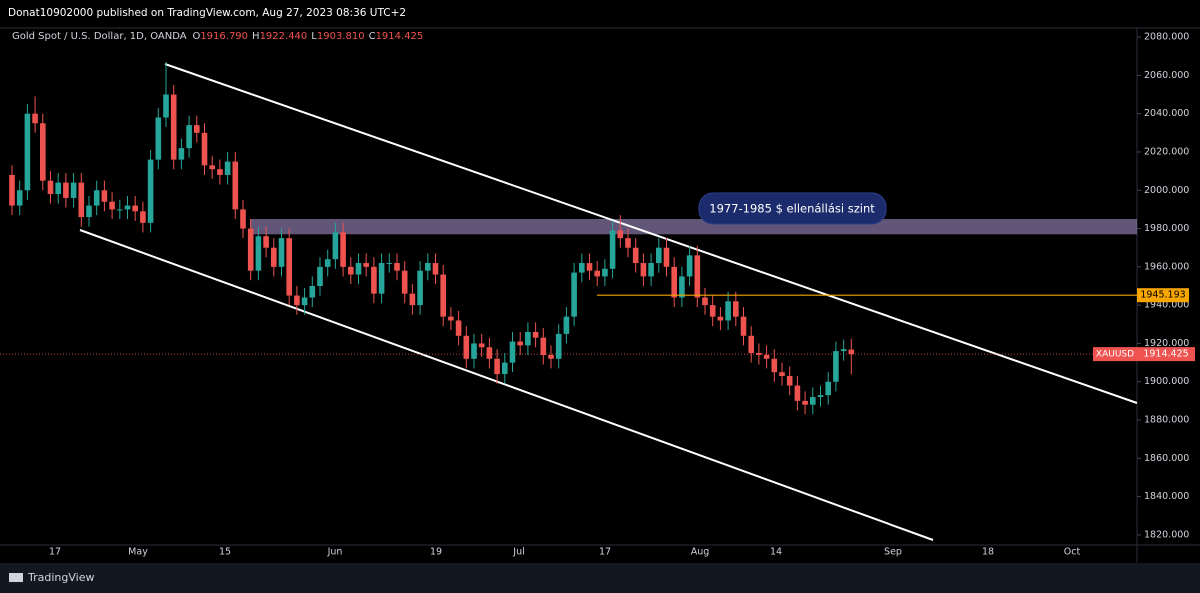 Image resolution: width=1200 pixels, height=593 pixels. I want to click on ohlc-key: C, so click(372, 36).